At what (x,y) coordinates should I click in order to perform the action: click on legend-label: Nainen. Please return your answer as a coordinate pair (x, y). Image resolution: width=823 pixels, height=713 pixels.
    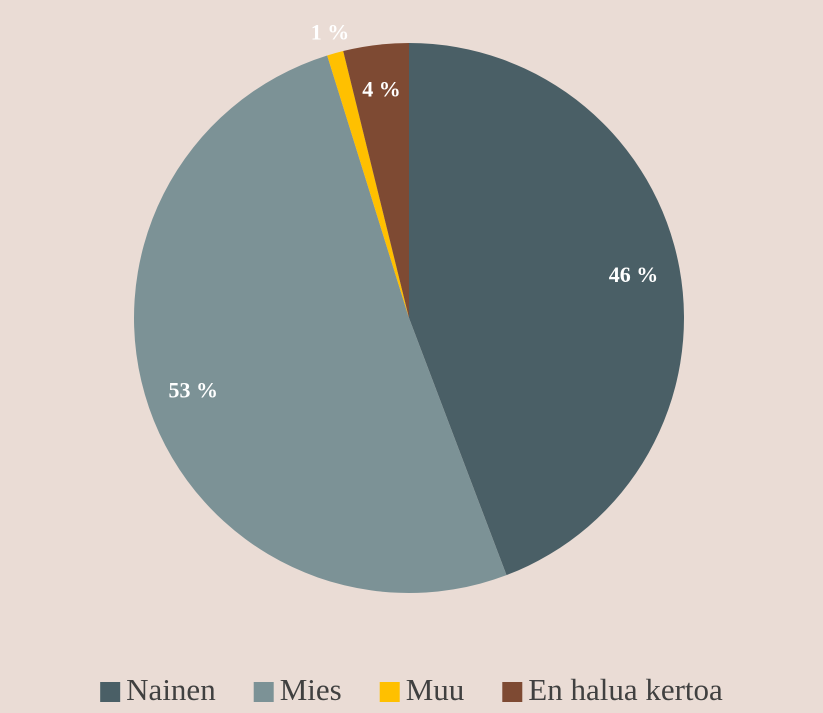
    Looking at the image, I should click on (171, 689).